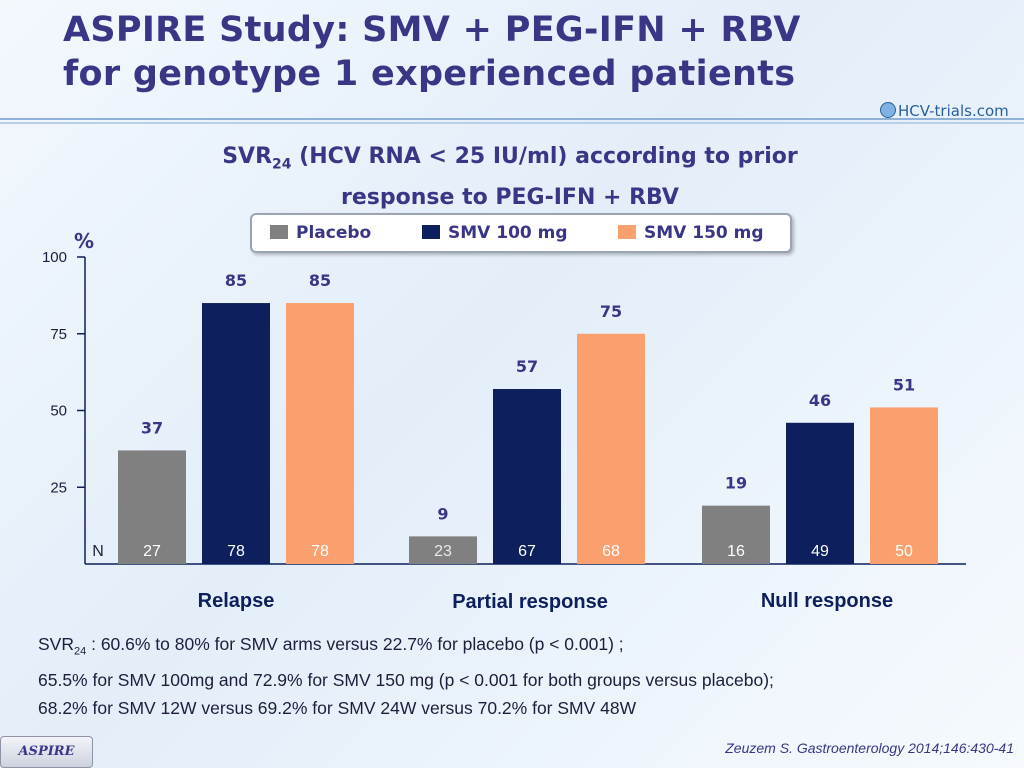 Image resolution: width=1024 pixels, height=768 pixels. I want to click on title-divider, so click(512, 122).